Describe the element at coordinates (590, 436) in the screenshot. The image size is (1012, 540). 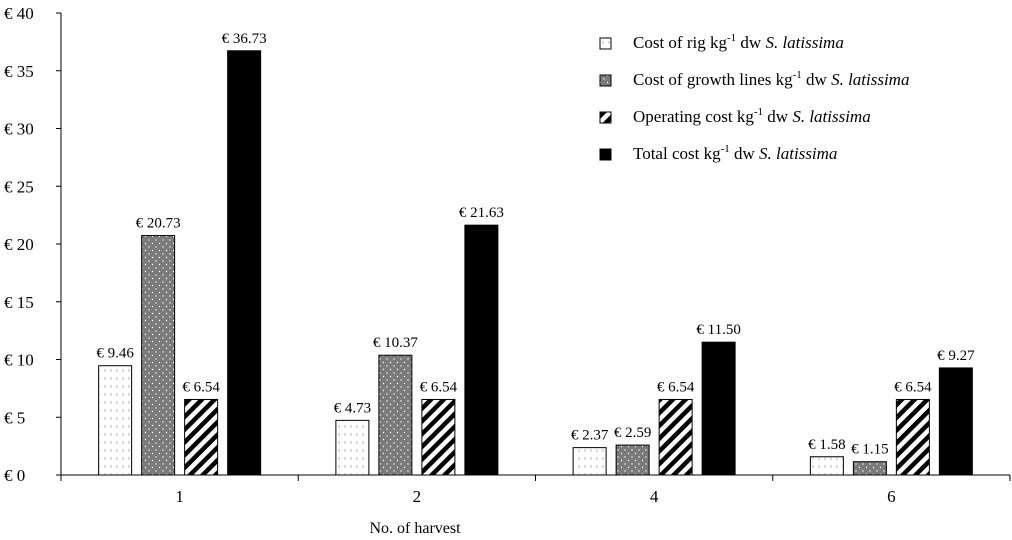
I see `data-label: € 2.37` at that location.